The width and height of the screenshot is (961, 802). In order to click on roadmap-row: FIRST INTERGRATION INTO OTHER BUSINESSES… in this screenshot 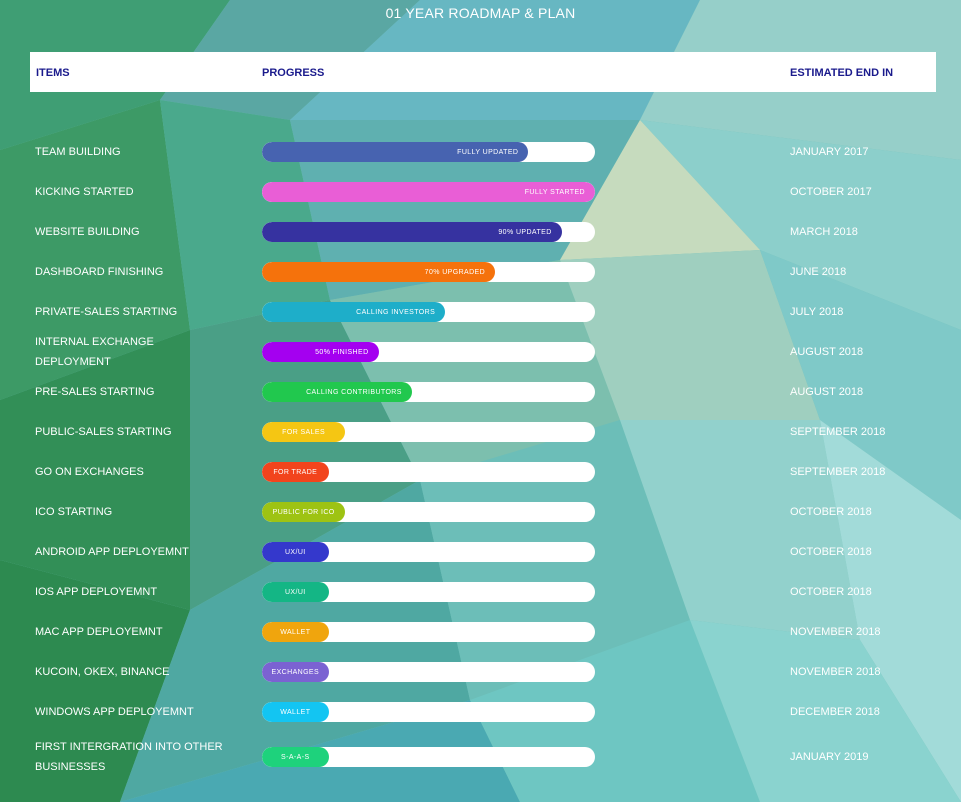, I will do `click(480, 757)`.